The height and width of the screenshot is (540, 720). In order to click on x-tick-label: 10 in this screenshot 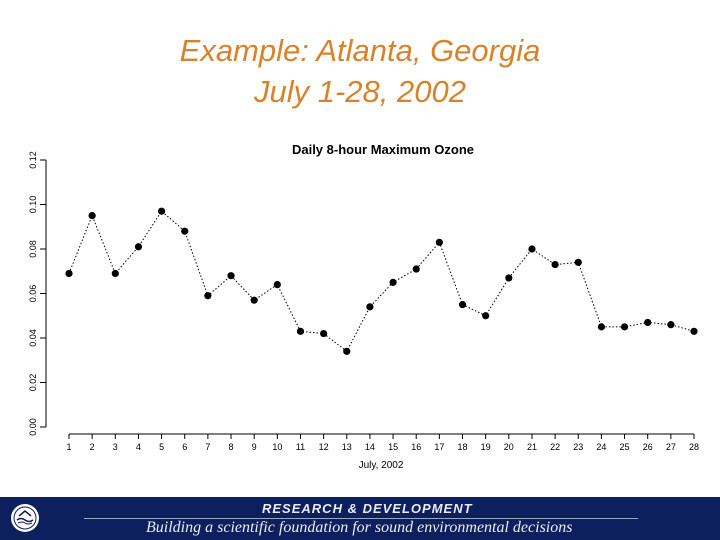, I will do `click(277, 447)`.